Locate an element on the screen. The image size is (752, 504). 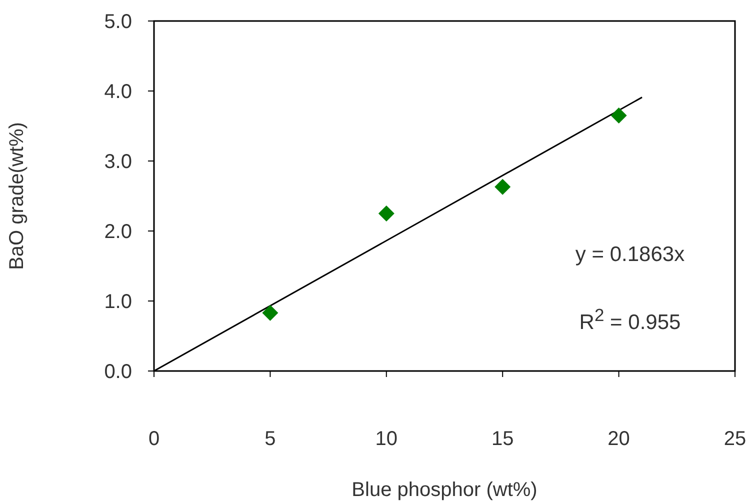
x-tick-label: 0 is located at coordinates (154, 439).